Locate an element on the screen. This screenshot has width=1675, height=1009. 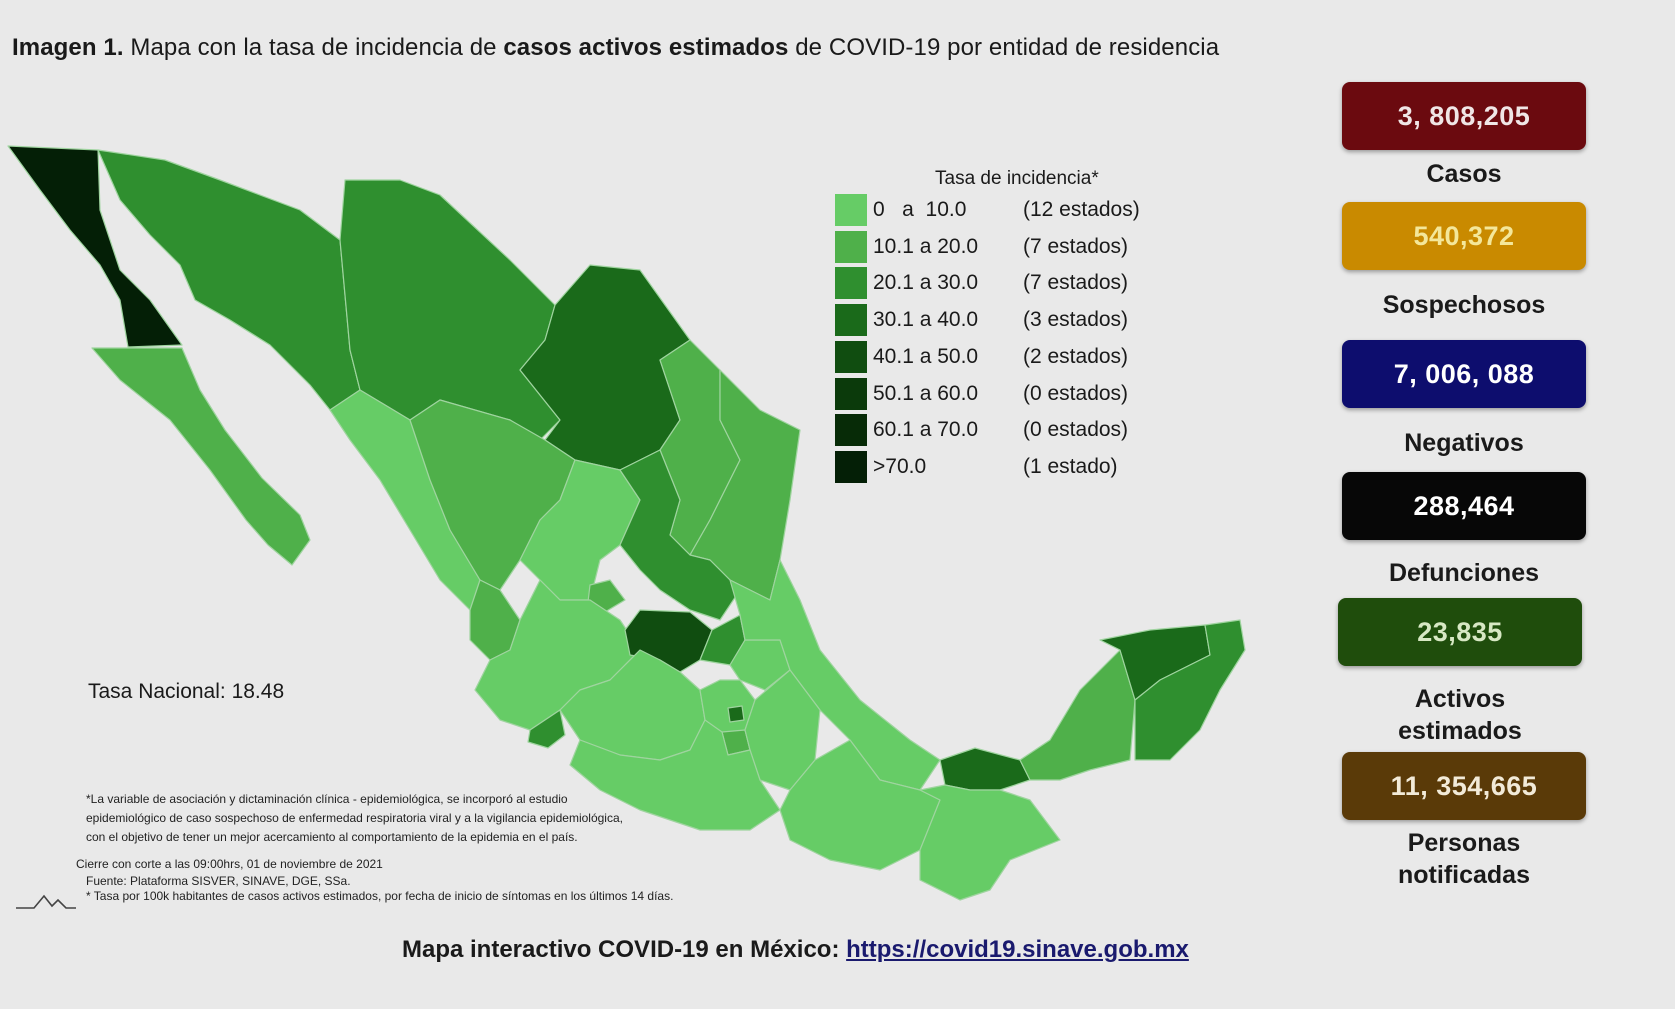
footer-text: Mapa interactivo COVID-19 en México: is located at coordinates (624, 949).